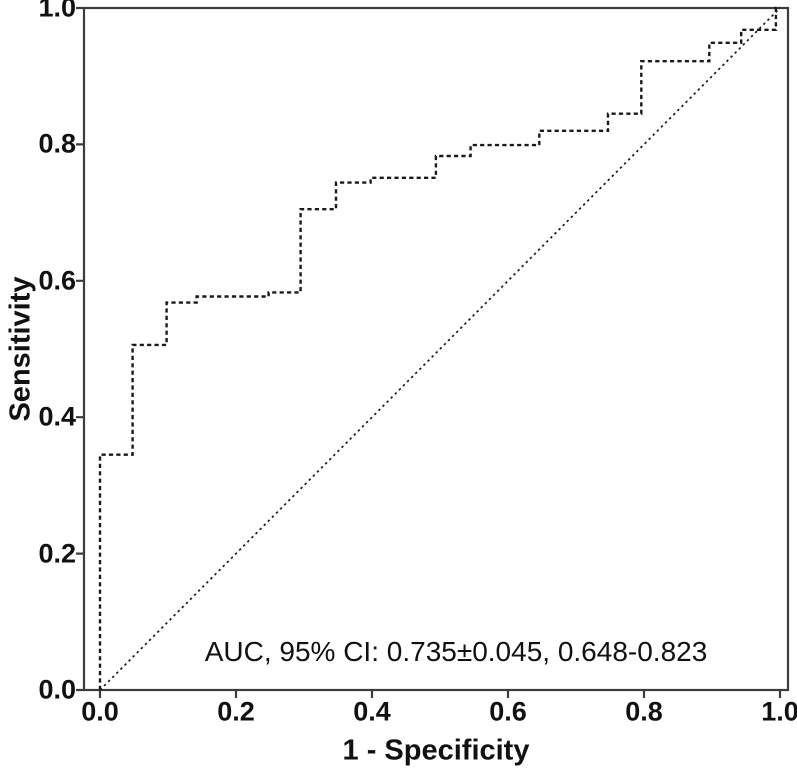  Describe the element at coordinates (508, 711) in the screenshot. I see `x-tick-label: 0.6` at that location.